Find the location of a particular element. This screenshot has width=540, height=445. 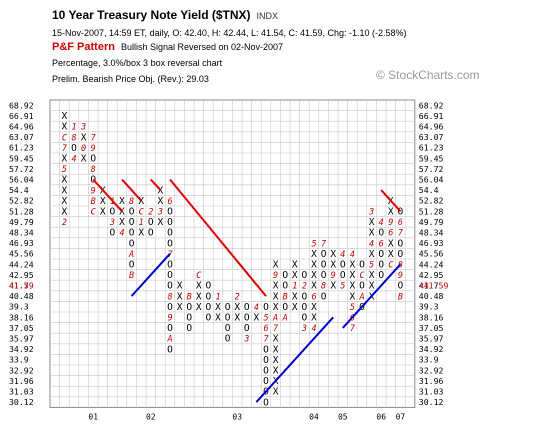

price-label-left: 30.12 is located at coordinates (21, 402).